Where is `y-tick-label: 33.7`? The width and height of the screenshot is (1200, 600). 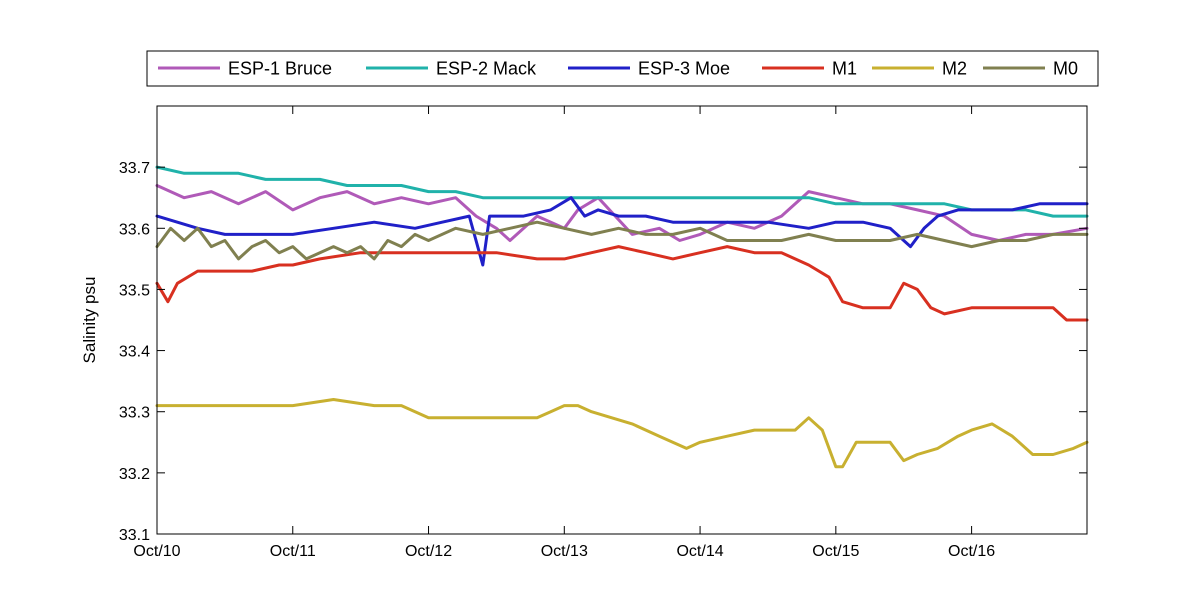 y-tick-label: 33.7 is located at coordinates (134, 168).